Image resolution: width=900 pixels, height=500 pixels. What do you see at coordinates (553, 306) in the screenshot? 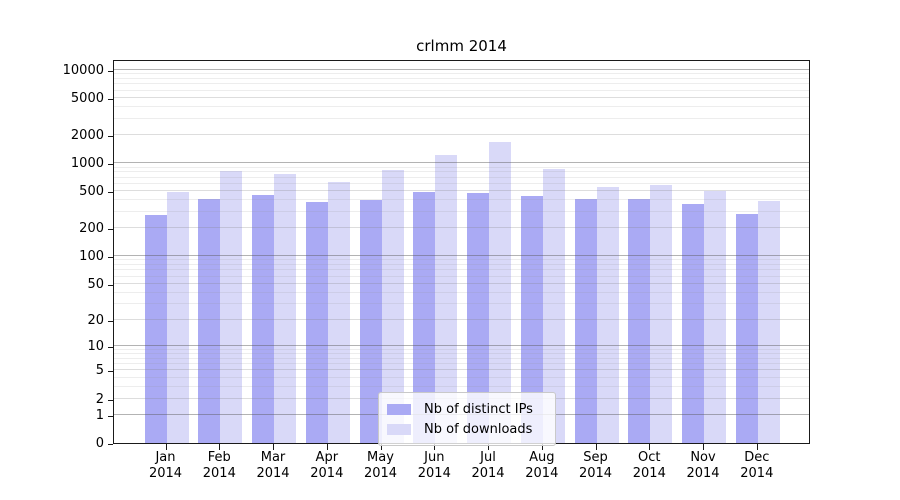
I see `bar-downloads-aug` at bounding box center [553, 306].